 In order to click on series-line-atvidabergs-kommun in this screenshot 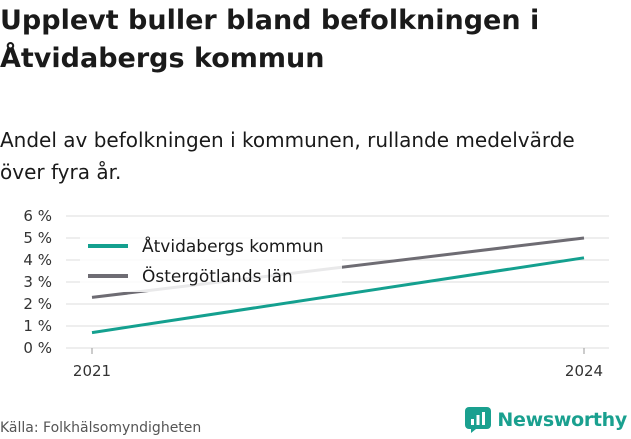, I will do `click(338, 295)`.